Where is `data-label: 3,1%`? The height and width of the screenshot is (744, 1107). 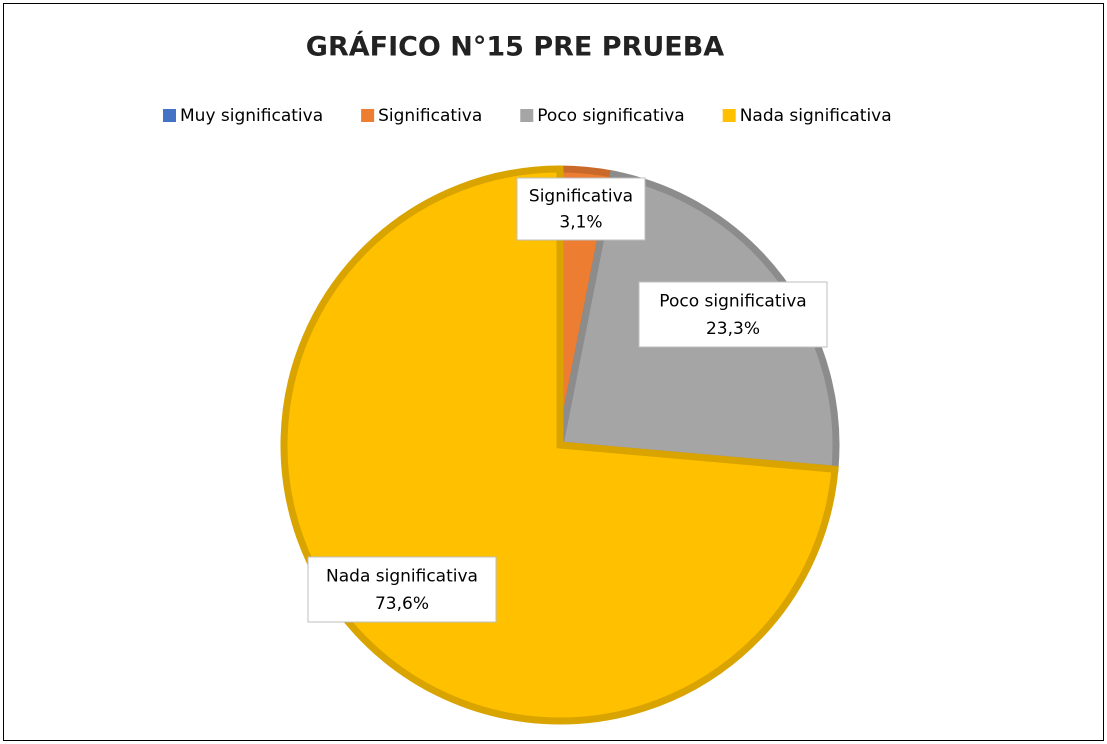 data-label: 3,1% is located at coordinates (580, 223).